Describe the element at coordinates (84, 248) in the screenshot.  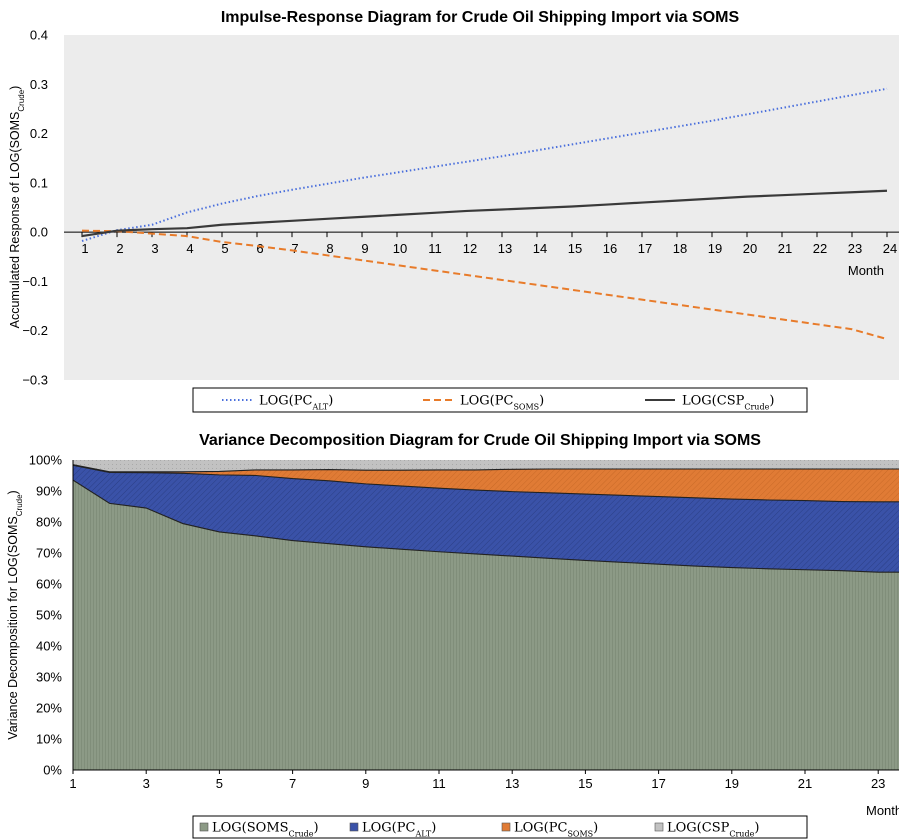
I see `chart1-x-tick-label: 1` at that location.